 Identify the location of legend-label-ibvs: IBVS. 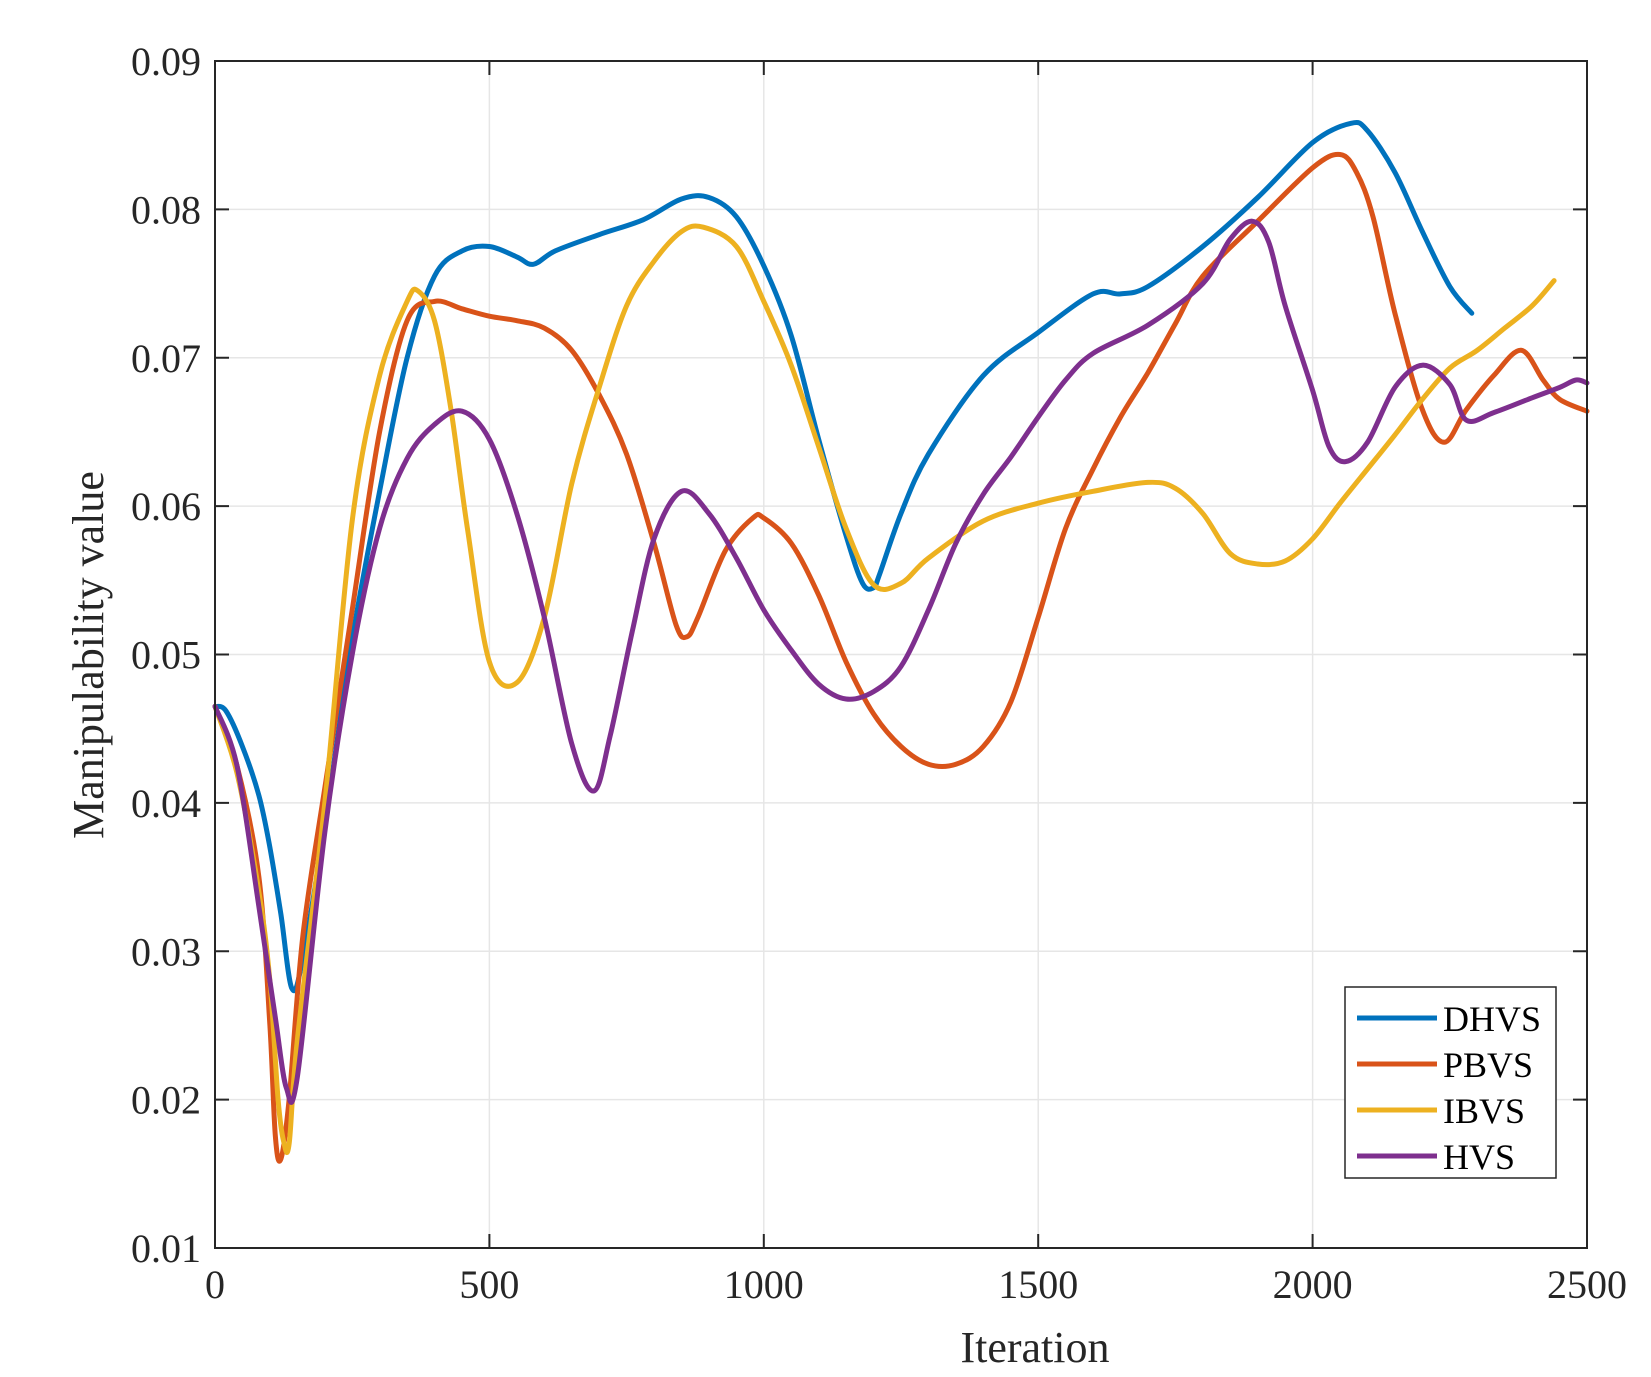
(1484, 1111).